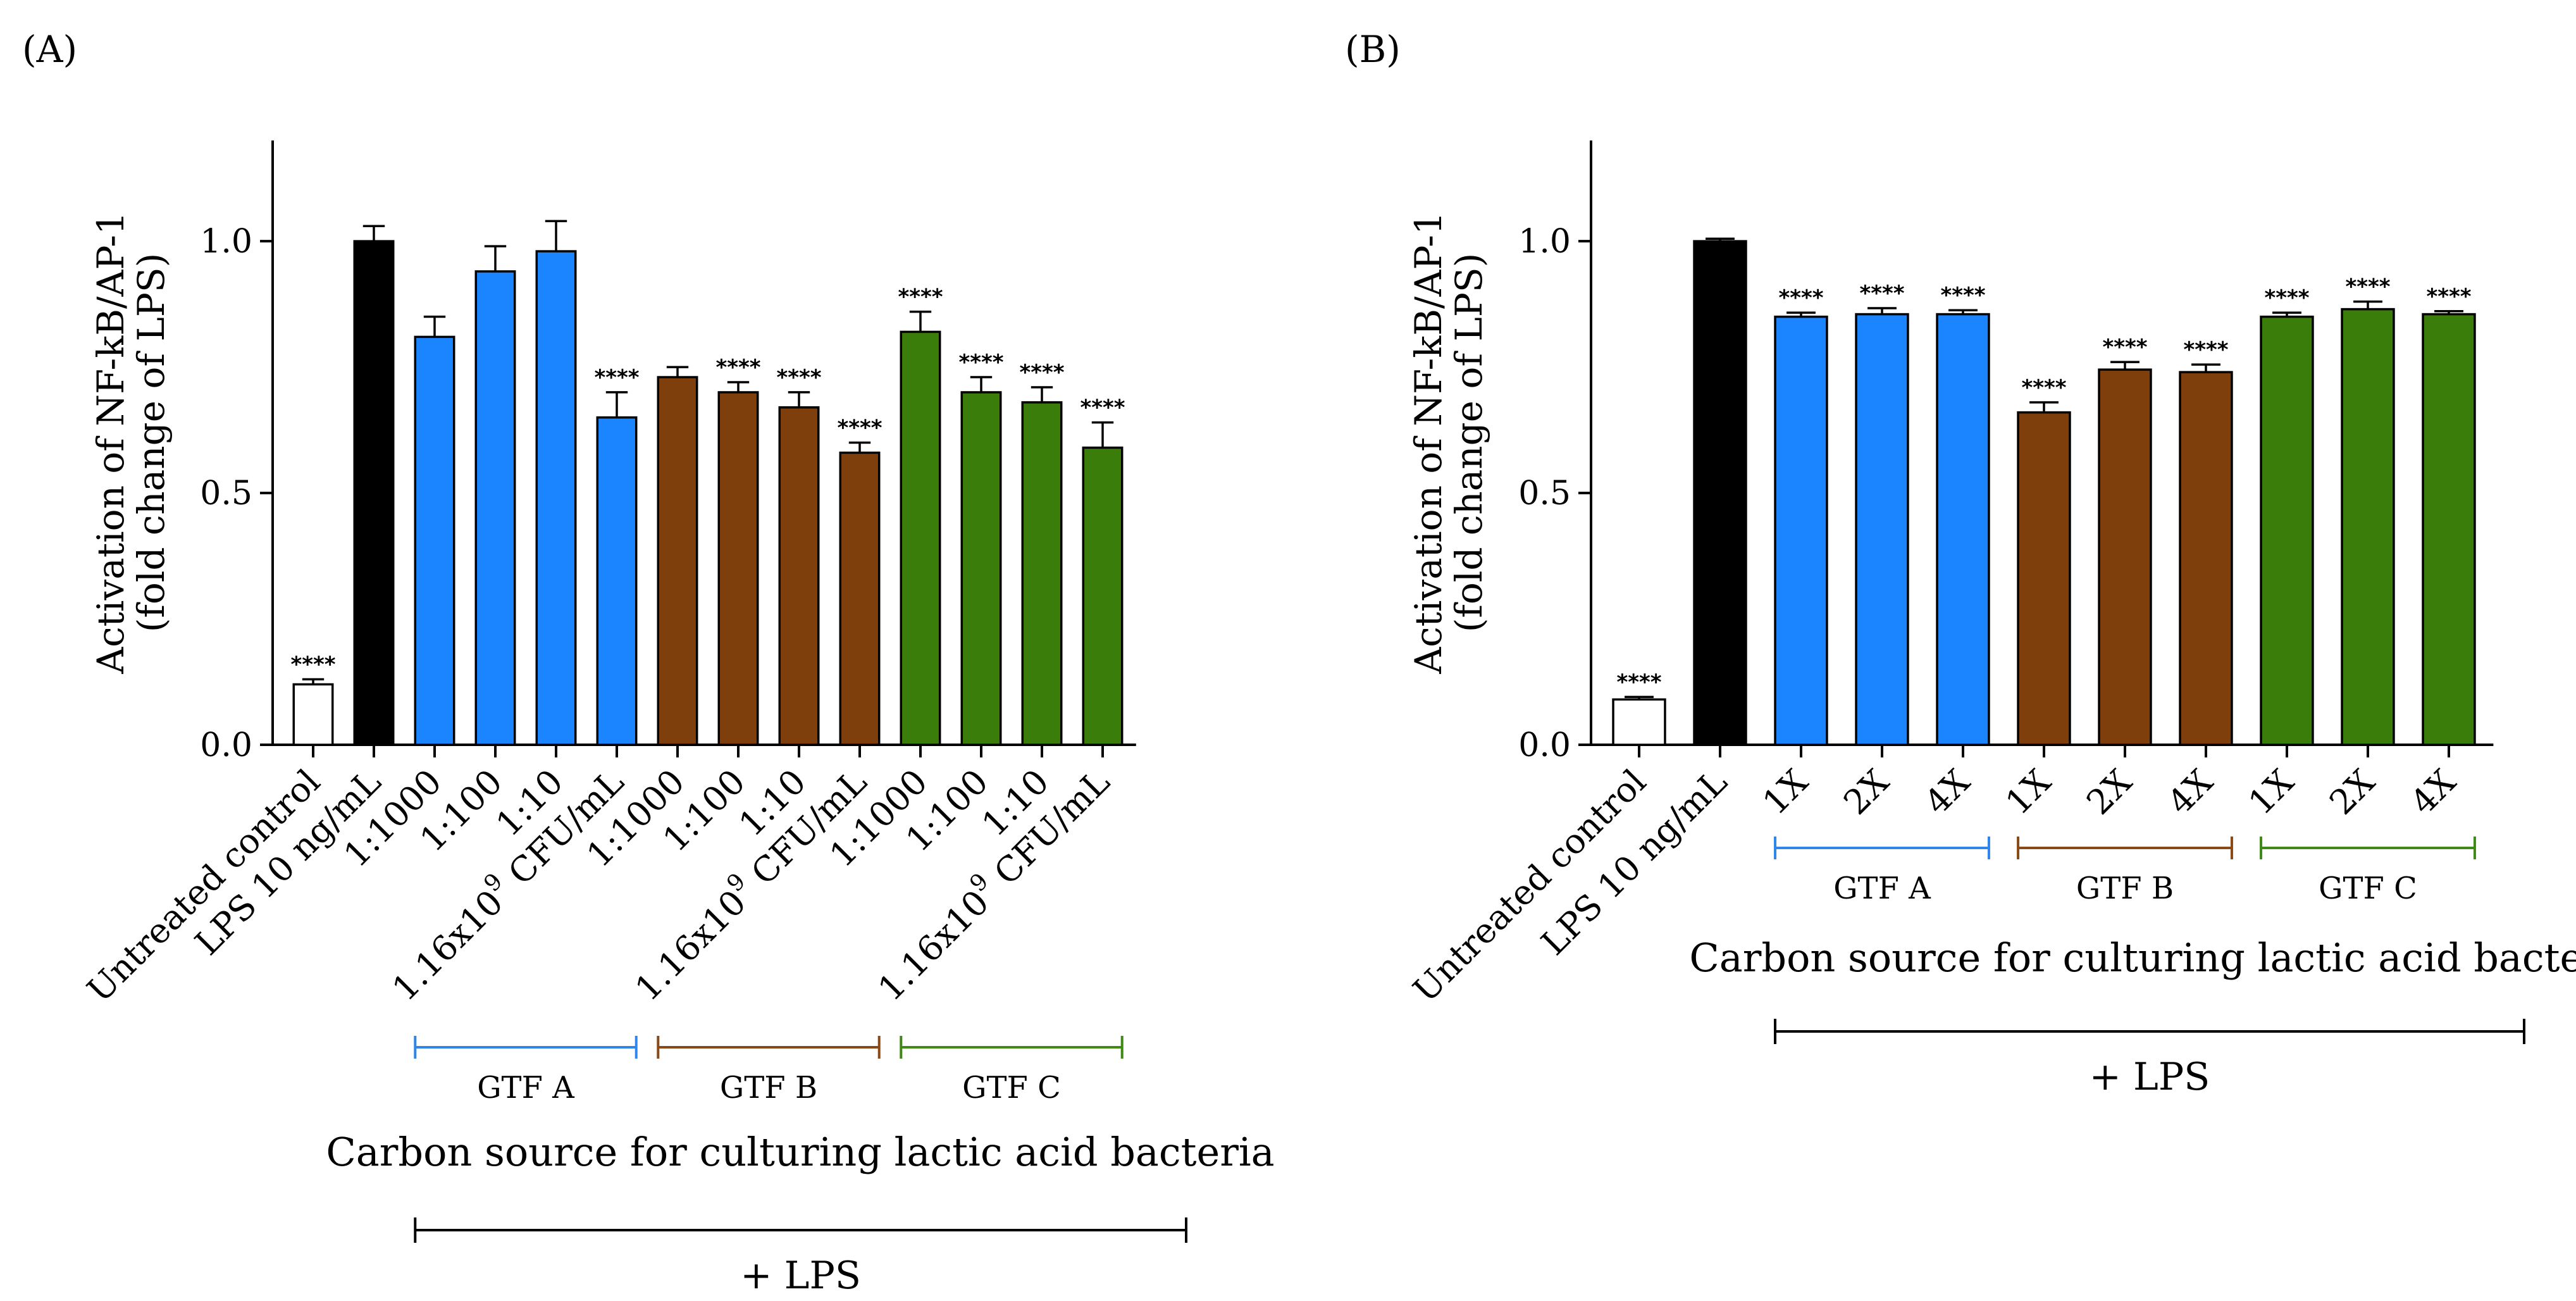 This screenshot has width=2576, height=1301. Describe the element at coordinates (1544, 745) in the screenshot. I see `b-y-tick-label: 0.0` at that location.